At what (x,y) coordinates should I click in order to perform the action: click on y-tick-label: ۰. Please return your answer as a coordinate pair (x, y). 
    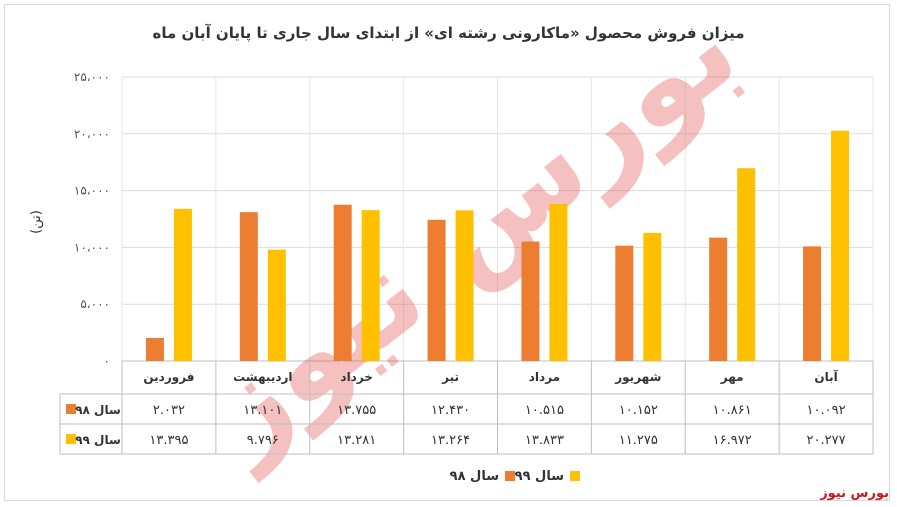
    Looking at the image, I should click on (107, 361).